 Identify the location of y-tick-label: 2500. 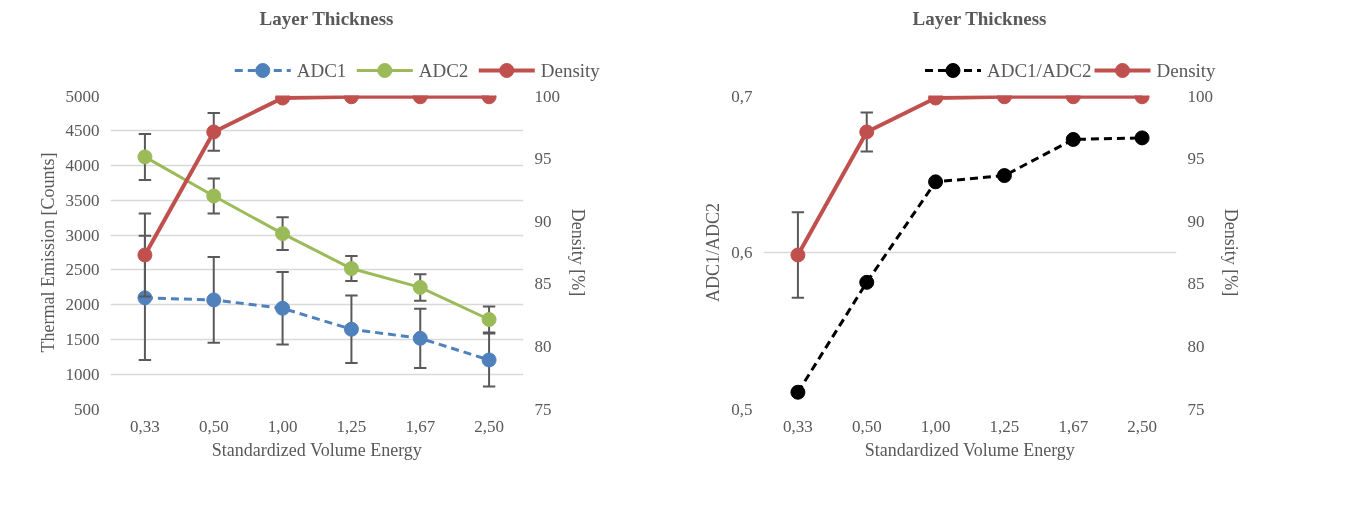
(82, 270).